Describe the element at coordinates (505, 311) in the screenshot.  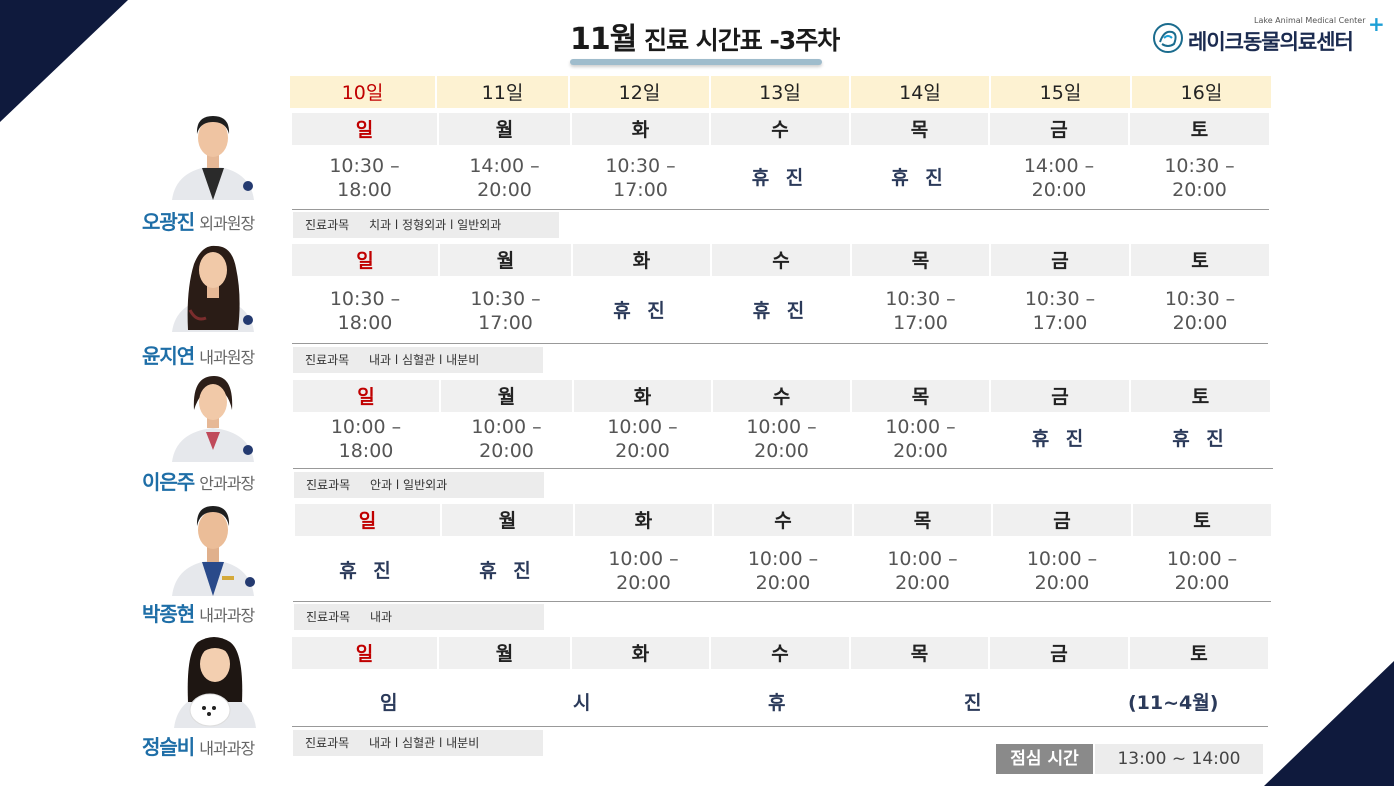
I see `time-cell: 10:30 –17:00` at that location.